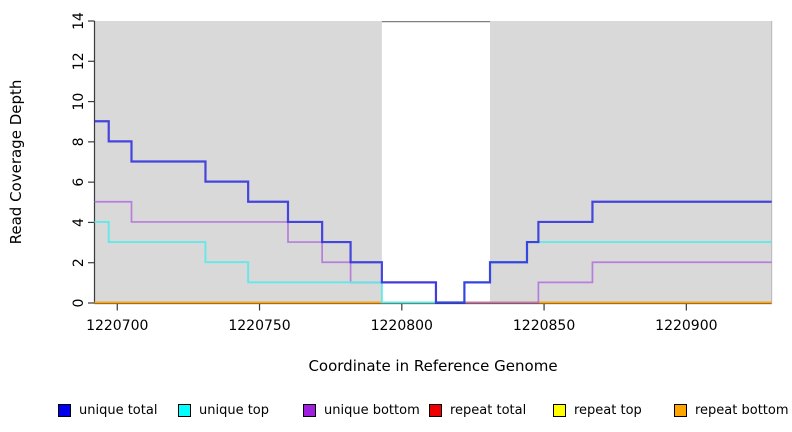 The width and height of the screenshot is (792, 432). What do you see at coordinates (309, 410) in the screenshot?
I see `legend-swatch-unique-bottom` at bounding box center [309, 410].